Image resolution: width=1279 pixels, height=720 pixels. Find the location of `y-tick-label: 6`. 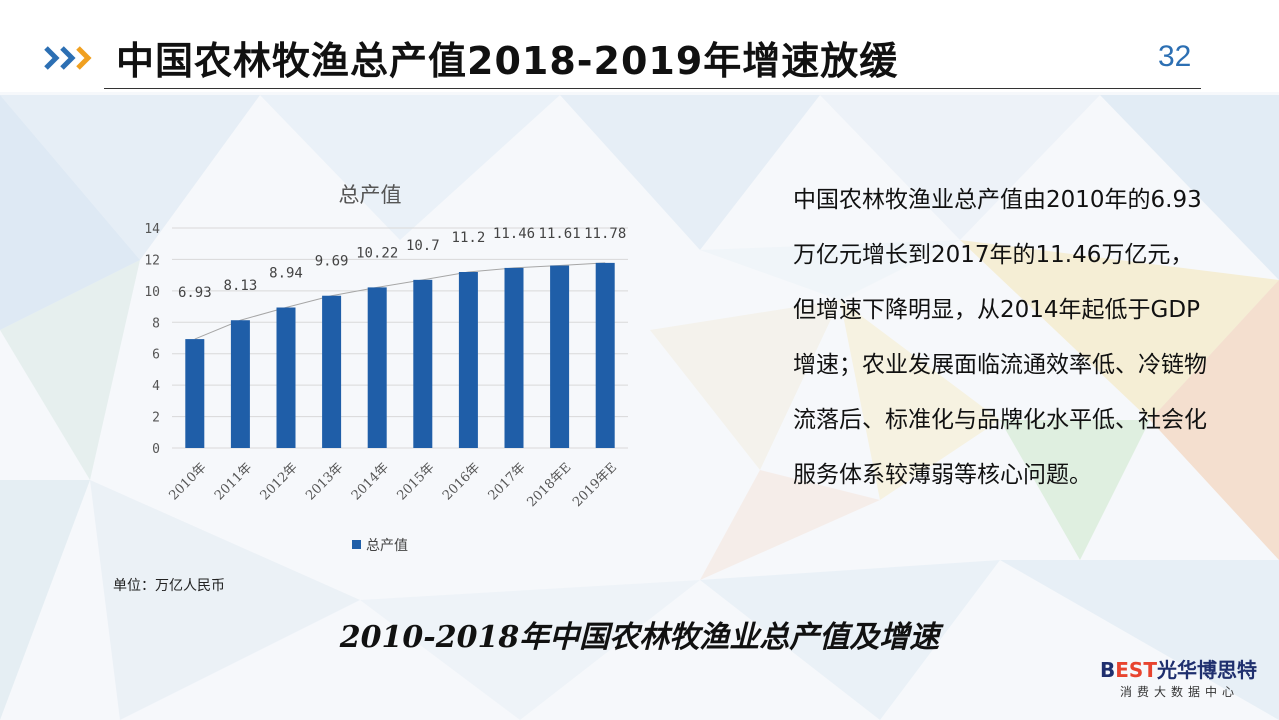

y-tick-label: 6 is located at coordinates (156, 355).